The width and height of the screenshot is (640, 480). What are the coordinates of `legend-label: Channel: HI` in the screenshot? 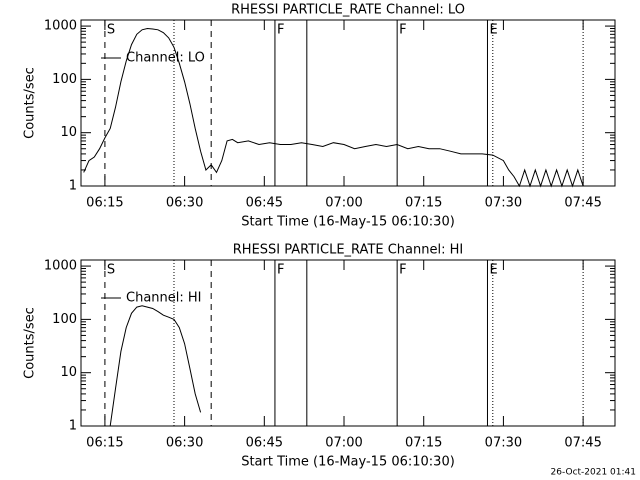 It's located at (164, 298).